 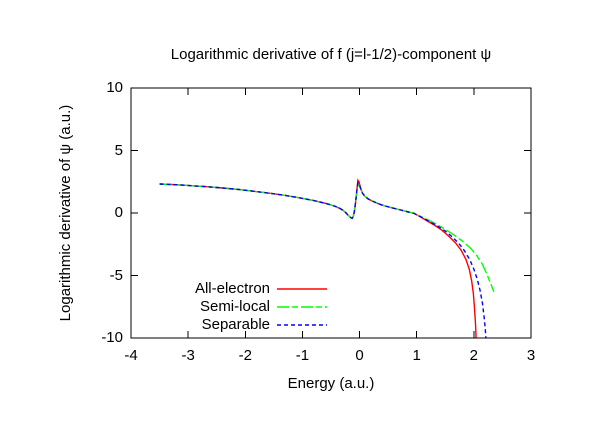 I want to click on x-tick-label: 3, so click(x=531, y=355).